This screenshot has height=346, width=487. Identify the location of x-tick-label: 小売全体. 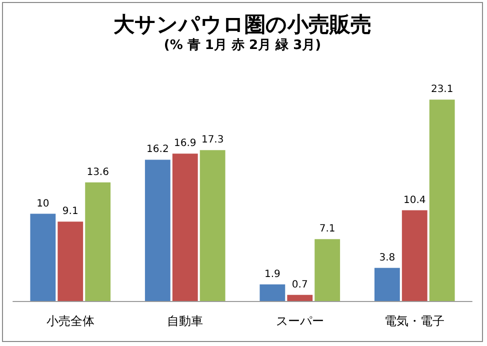
(70, 321).